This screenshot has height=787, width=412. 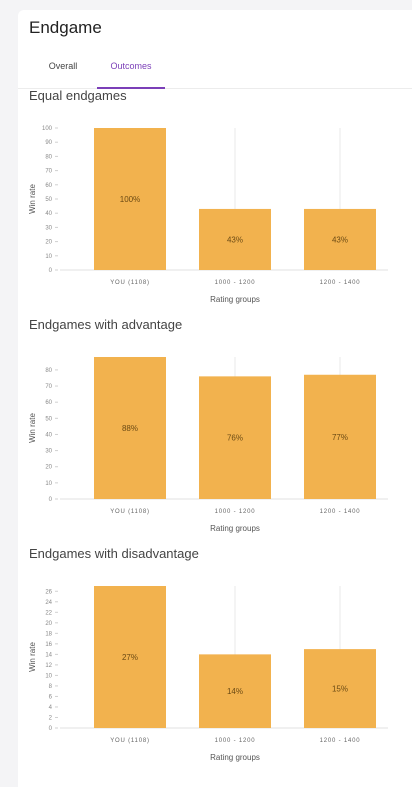 What do you see at coordinates (48, 634) in the screenshot?
I see `y-tick-label: 18` at bounding box center [48, 634].